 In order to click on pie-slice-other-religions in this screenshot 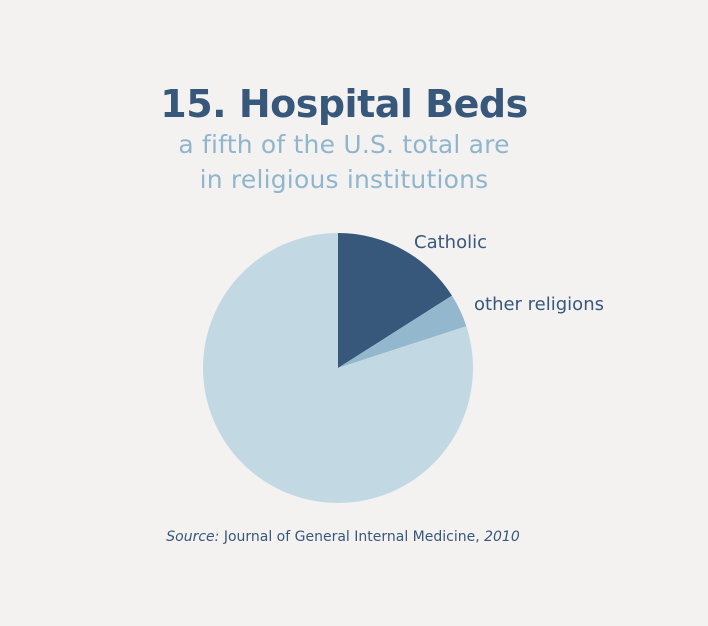, I will do `click(402, 331)`.